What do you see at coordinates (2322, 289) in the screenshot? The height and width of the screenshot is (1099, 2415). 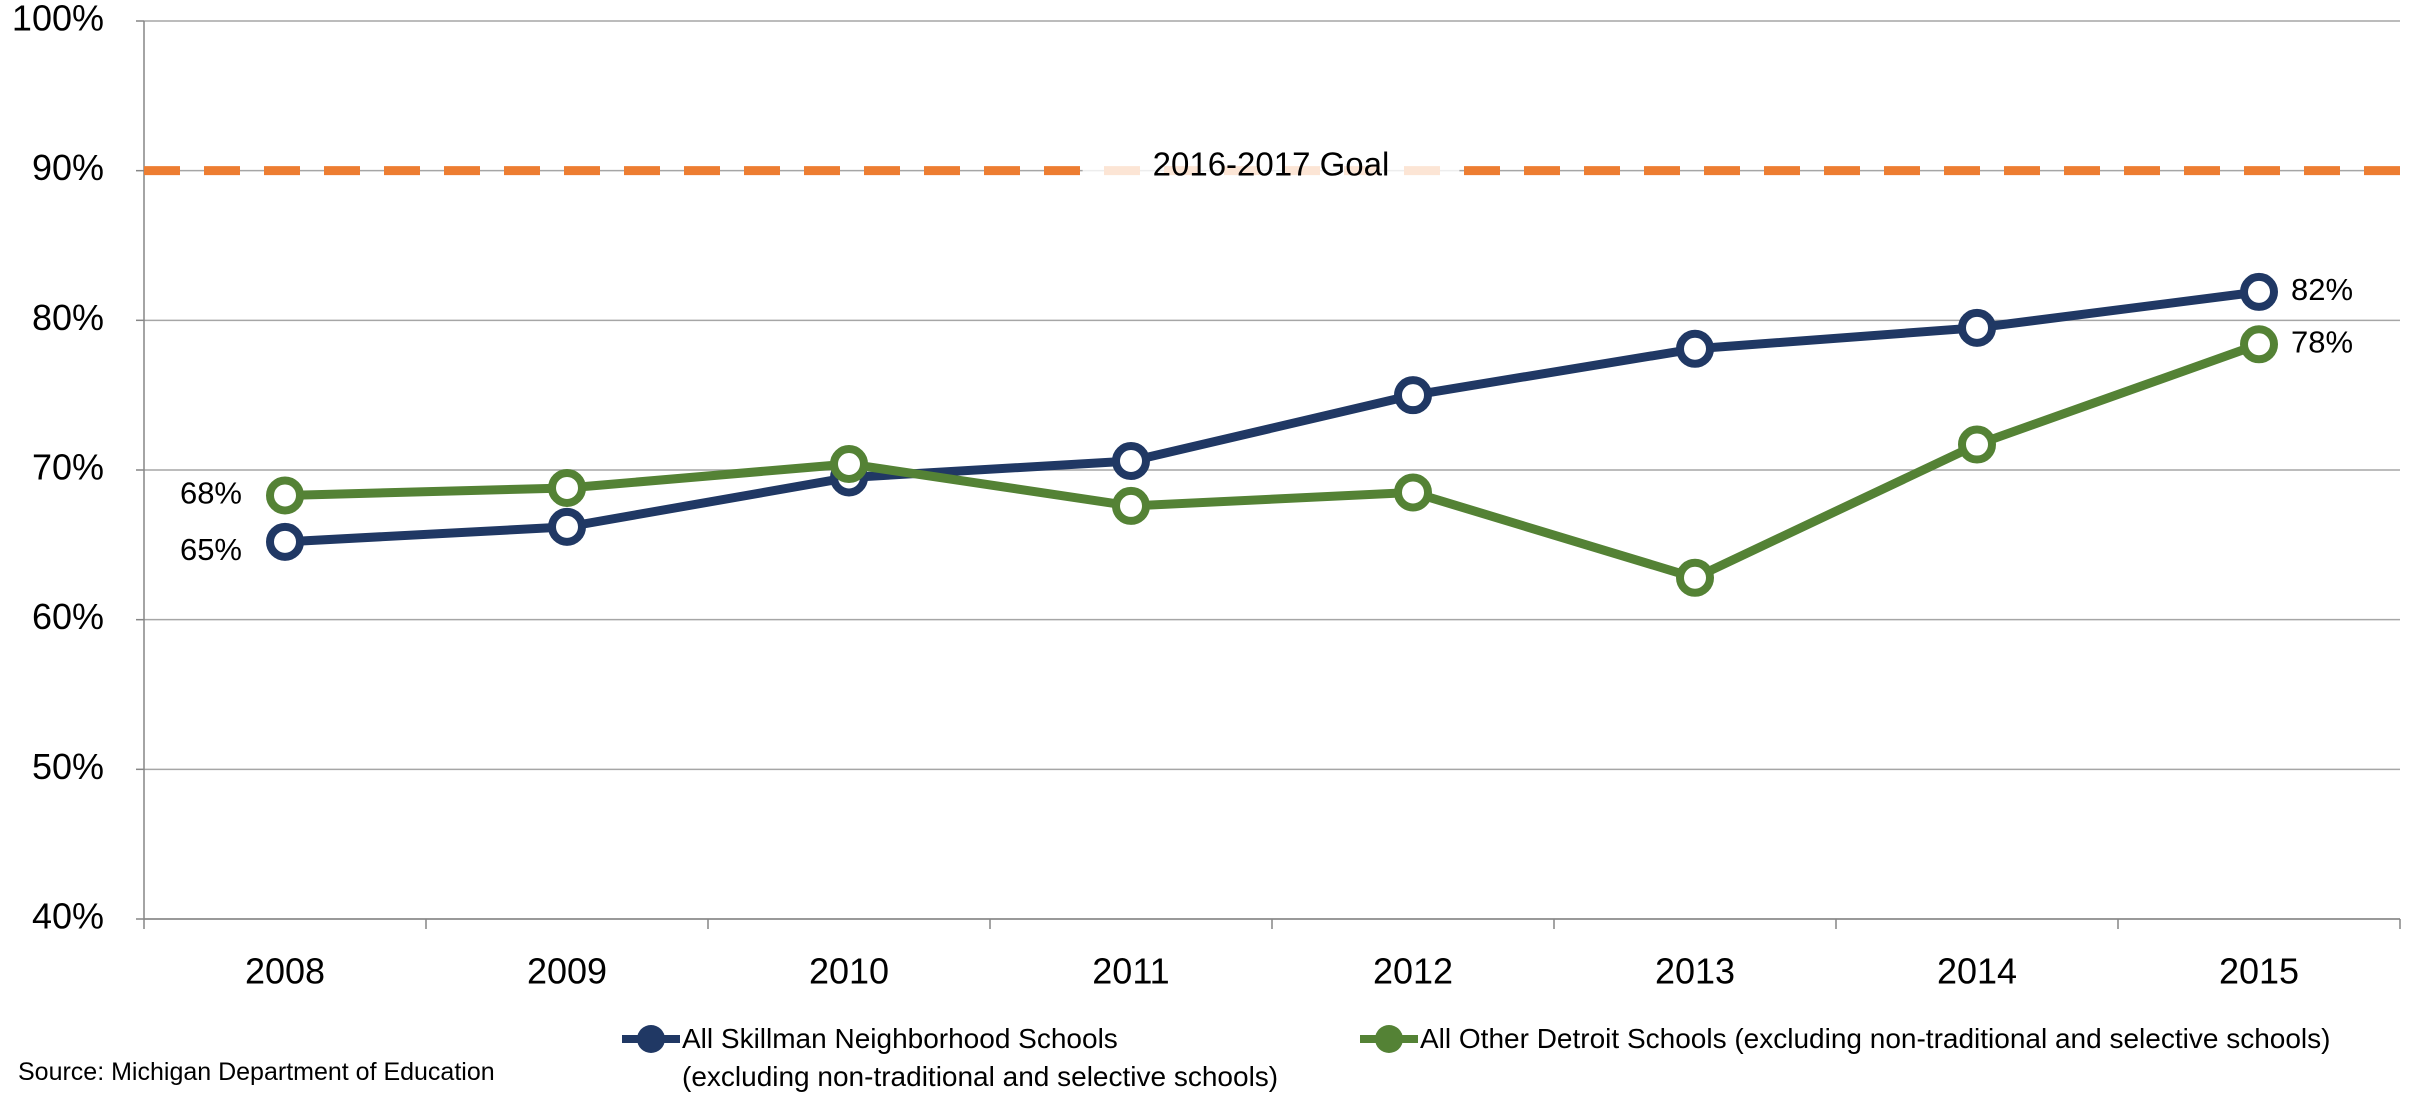 I see `data-label: 82%` at bounding box center [2322, 289].